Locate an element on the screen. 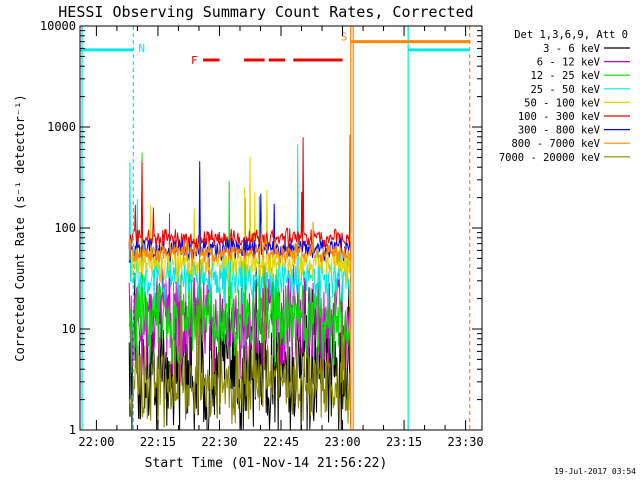  y-tick-label: 100 is located at coordinates (65, 228).